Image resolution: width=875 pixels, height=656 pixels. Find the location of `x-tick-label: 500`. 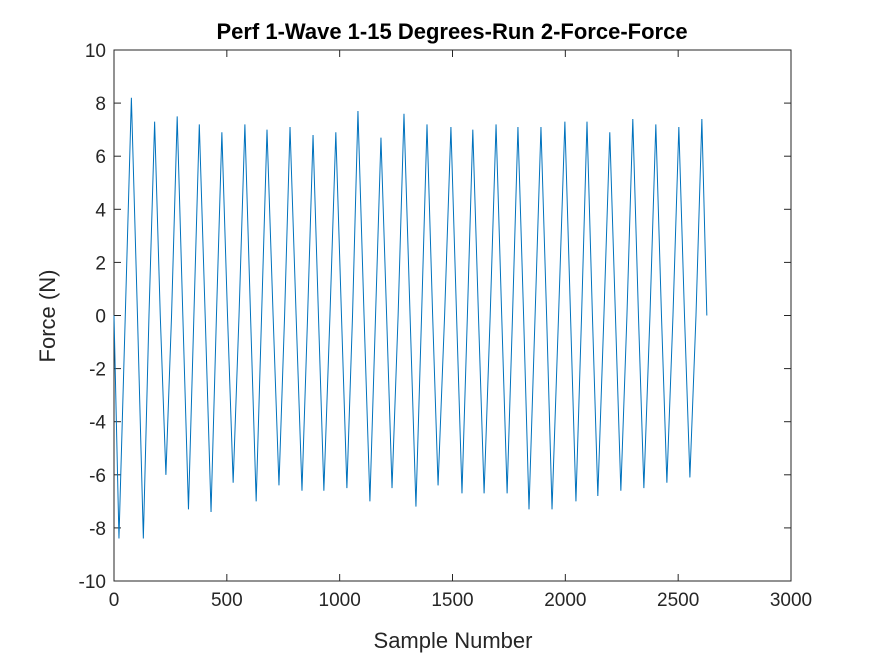

x-tick-label: 500 is located at coordinates (227, 600).